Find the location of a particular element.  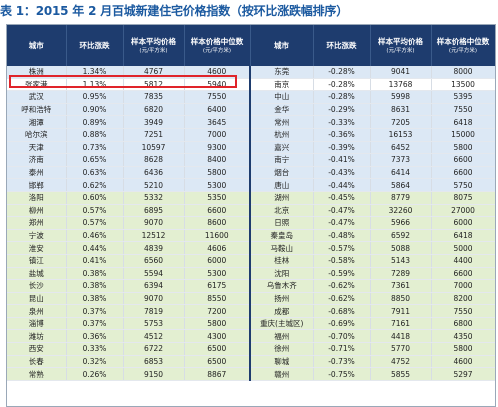

median-price-cell: 5300 is located at coordinates (217, 274).